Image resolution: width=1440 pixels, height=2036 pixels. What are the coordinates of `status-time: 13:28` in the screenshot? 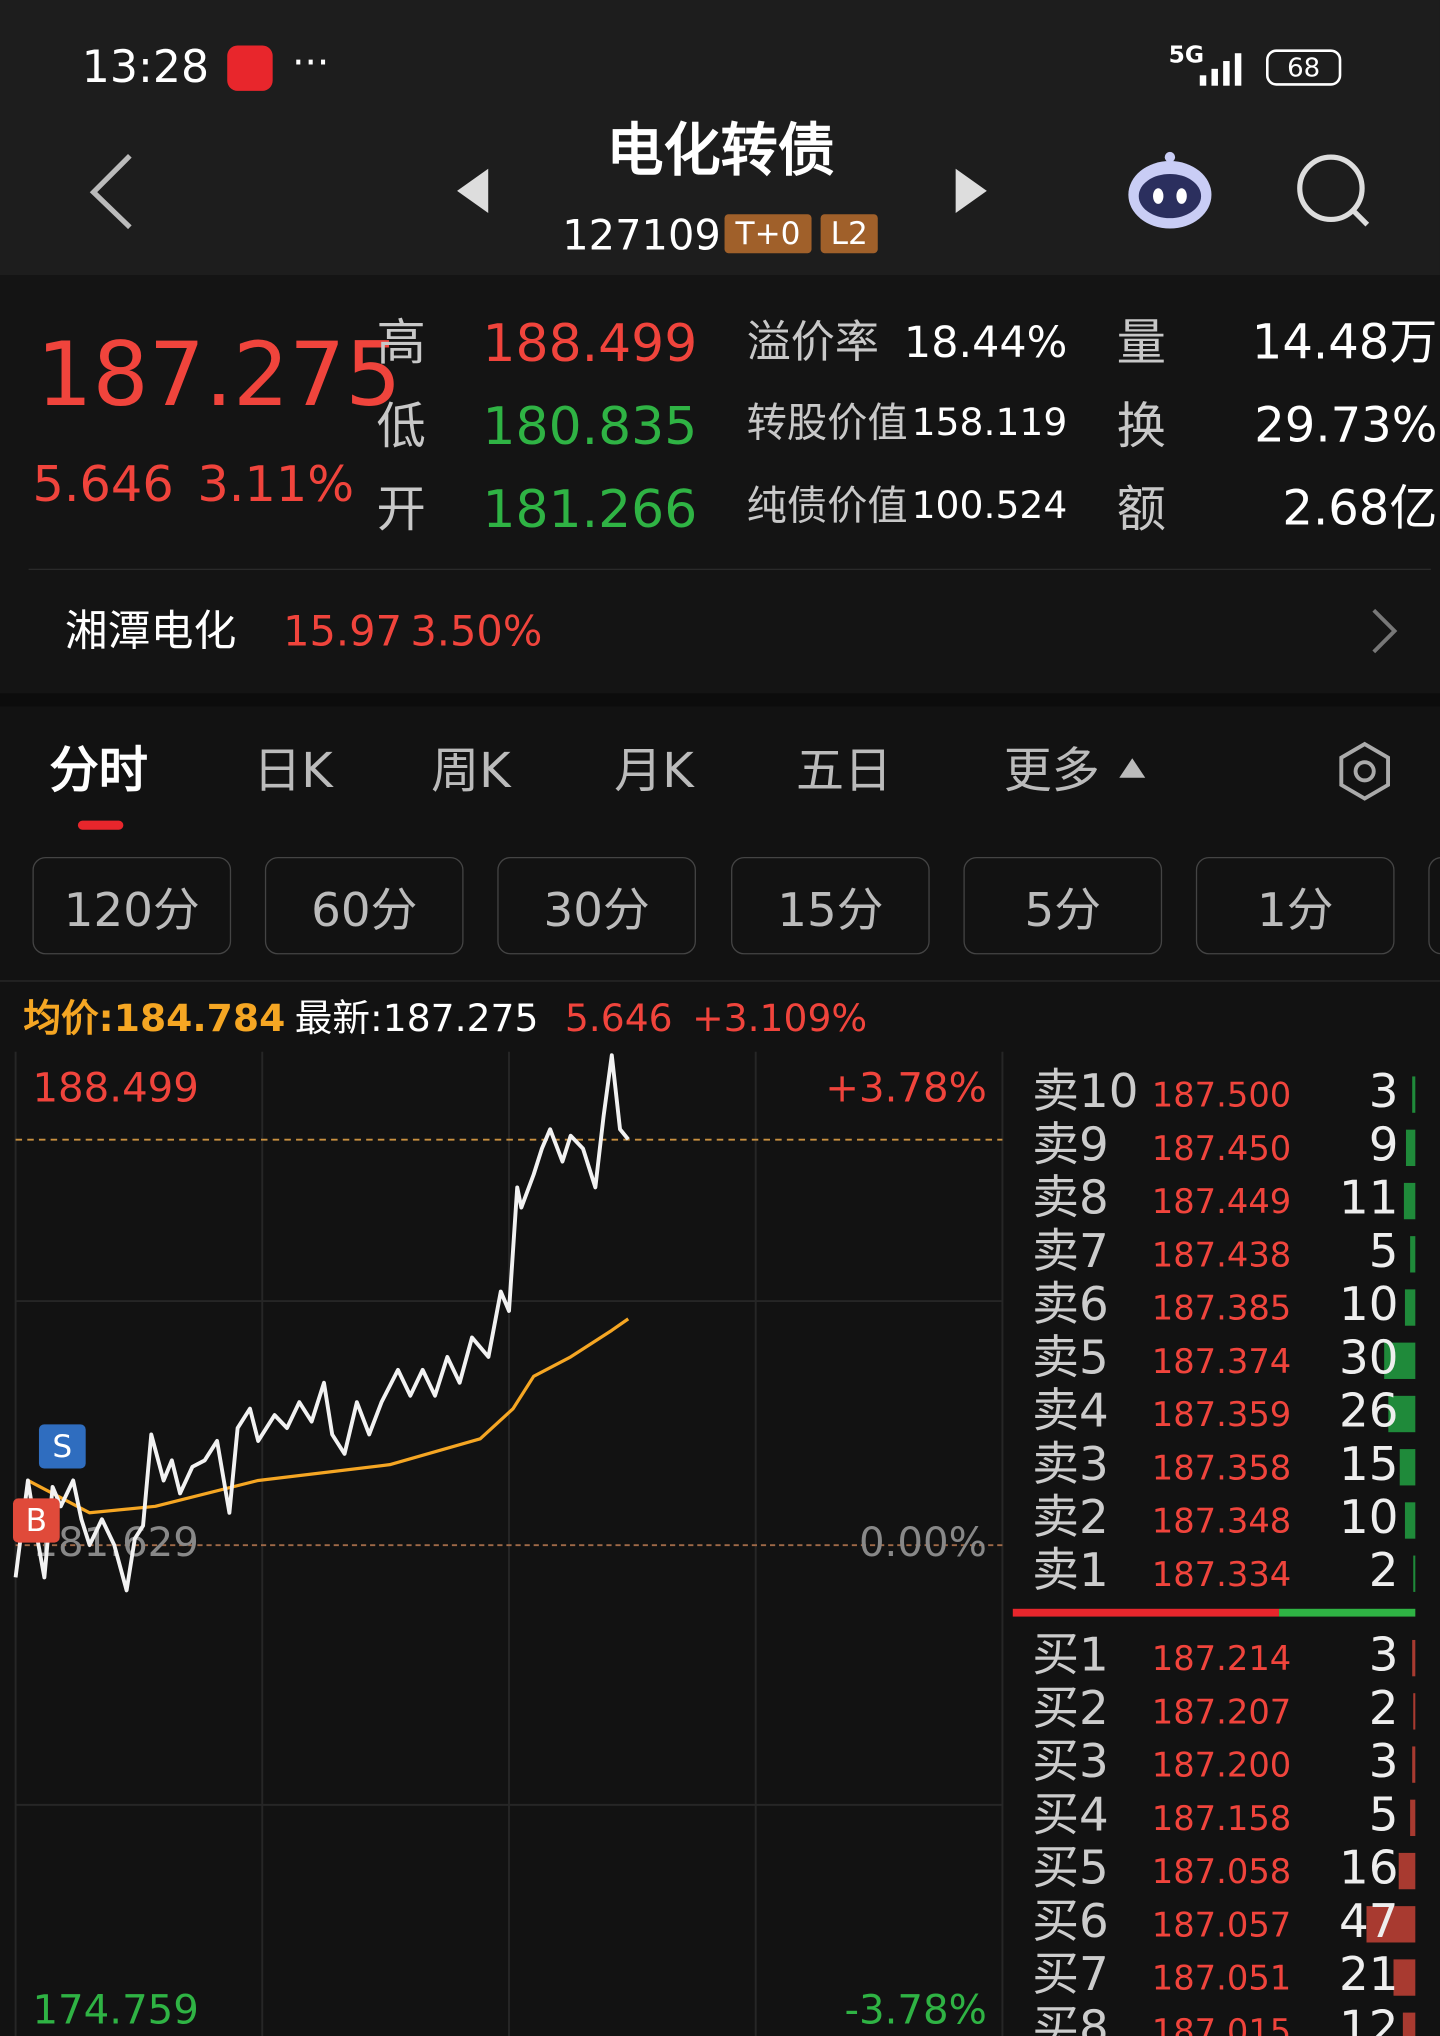 It's located at (145, 67).